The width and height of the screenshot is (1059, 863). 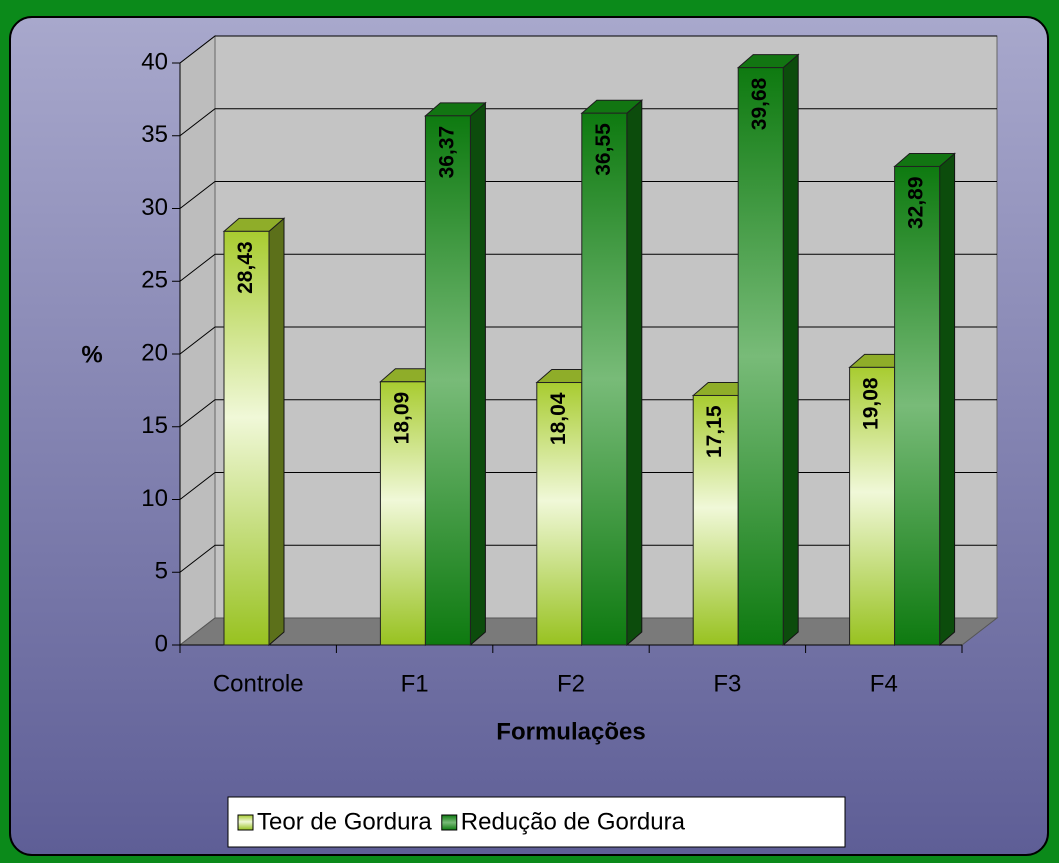 I want to click on data-label: 36,55, so click(x=603, y=149).